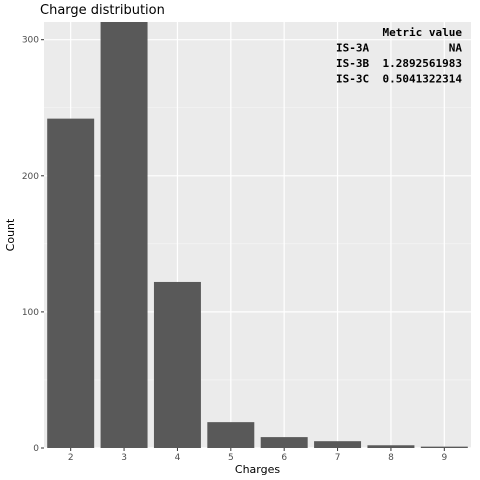 This screenshot has height=480, width=480. Describe the element at coordinates (444, 458) in the screenshot. I see `x-tick-label: 9` at that location.